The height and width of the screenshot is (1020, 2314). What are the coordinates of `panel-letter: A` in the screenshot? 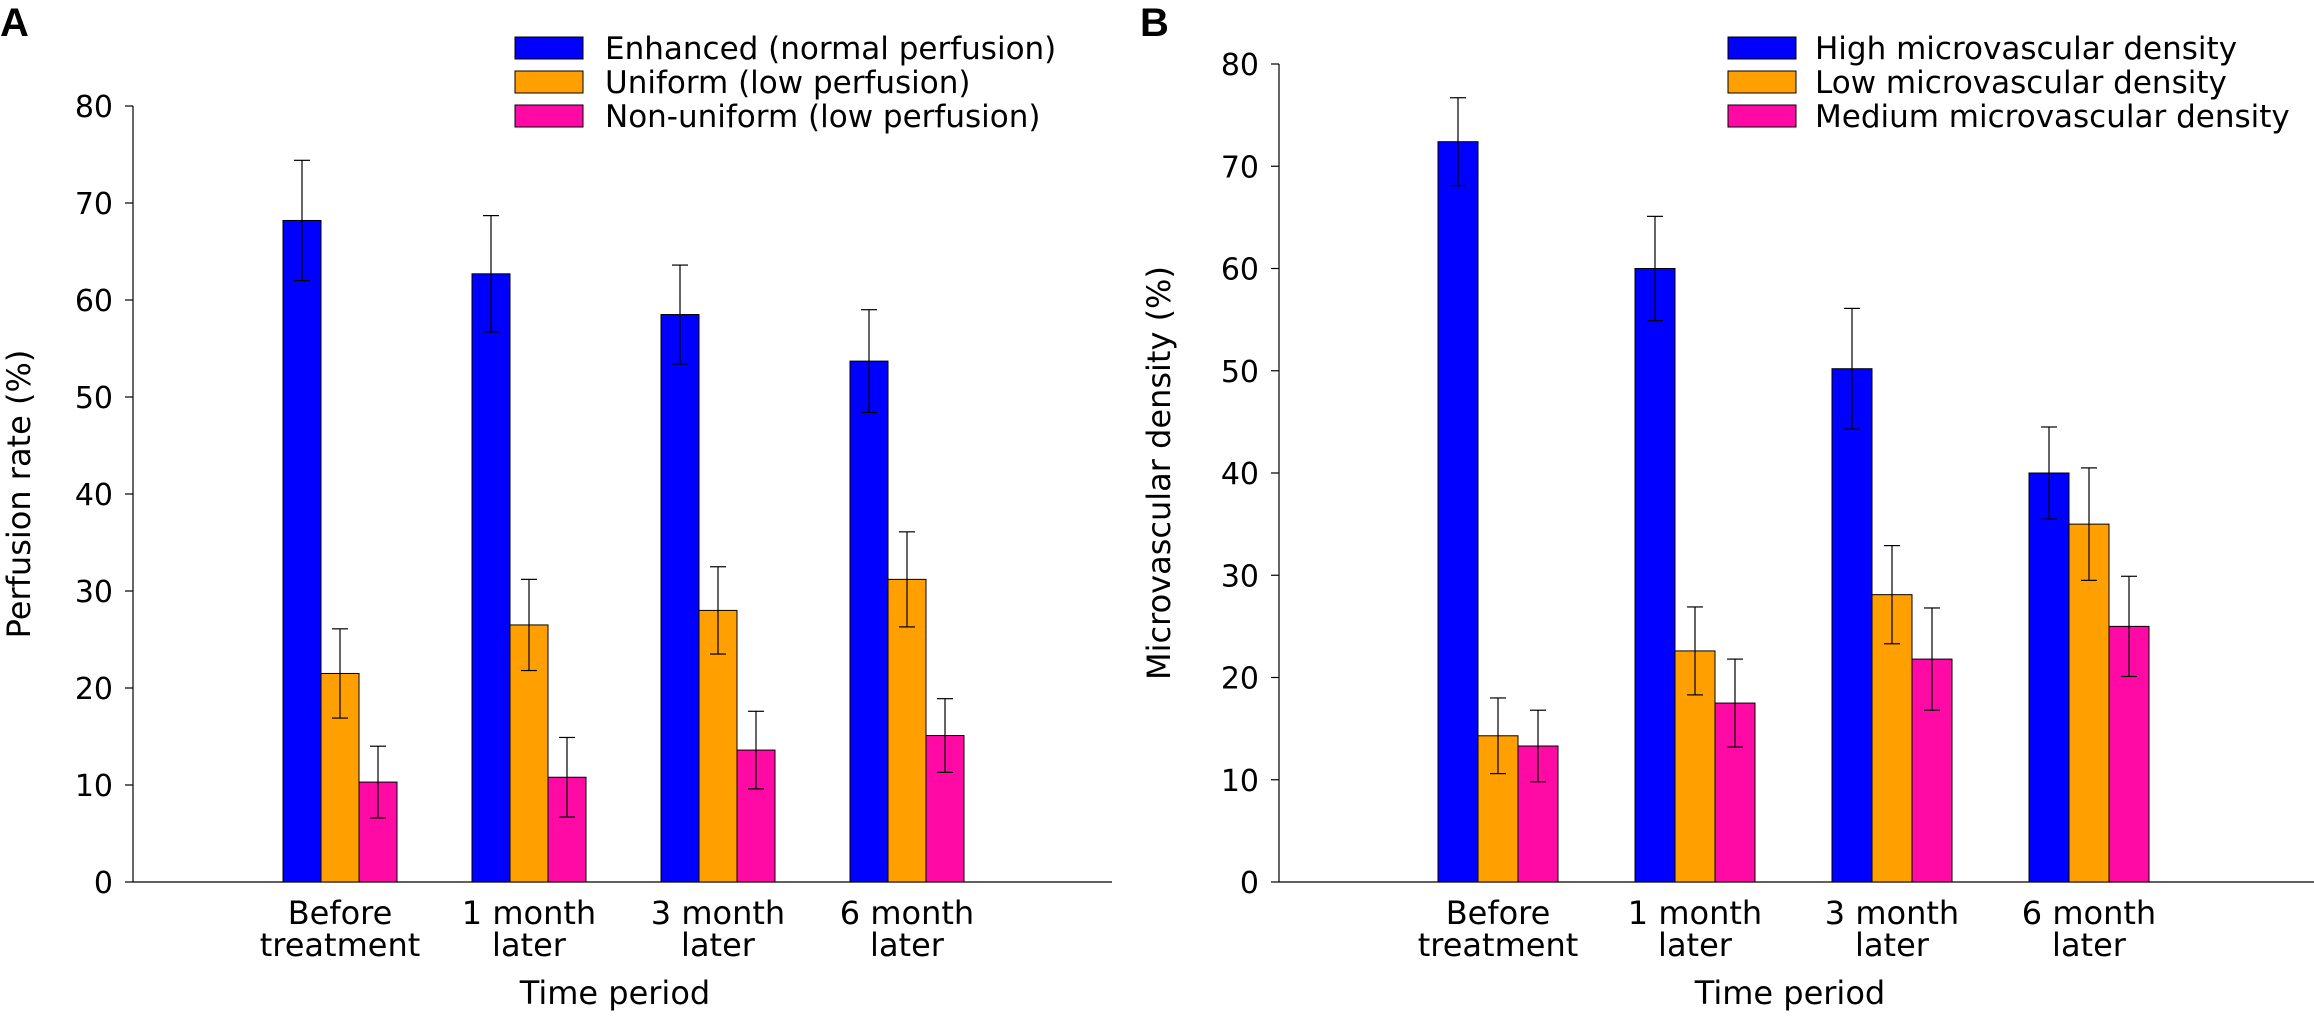 It's located at (14, 23).